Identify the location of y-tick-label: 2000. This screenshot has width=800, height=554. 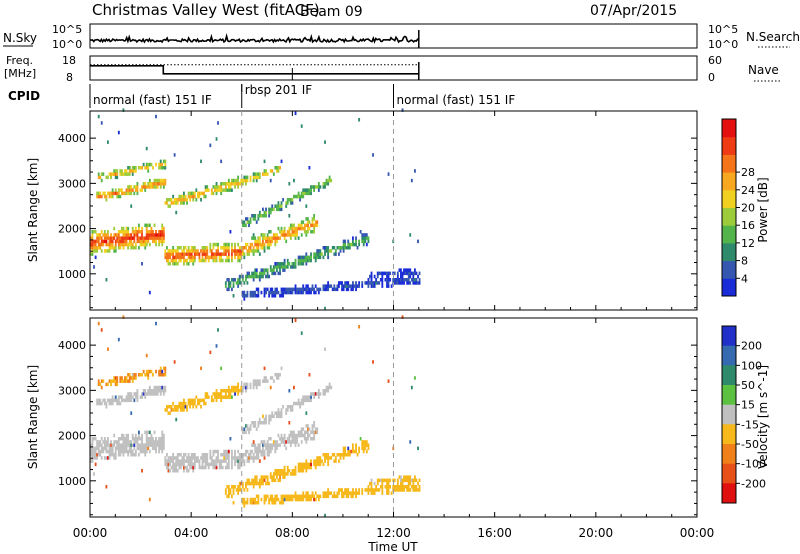
(72, 229).